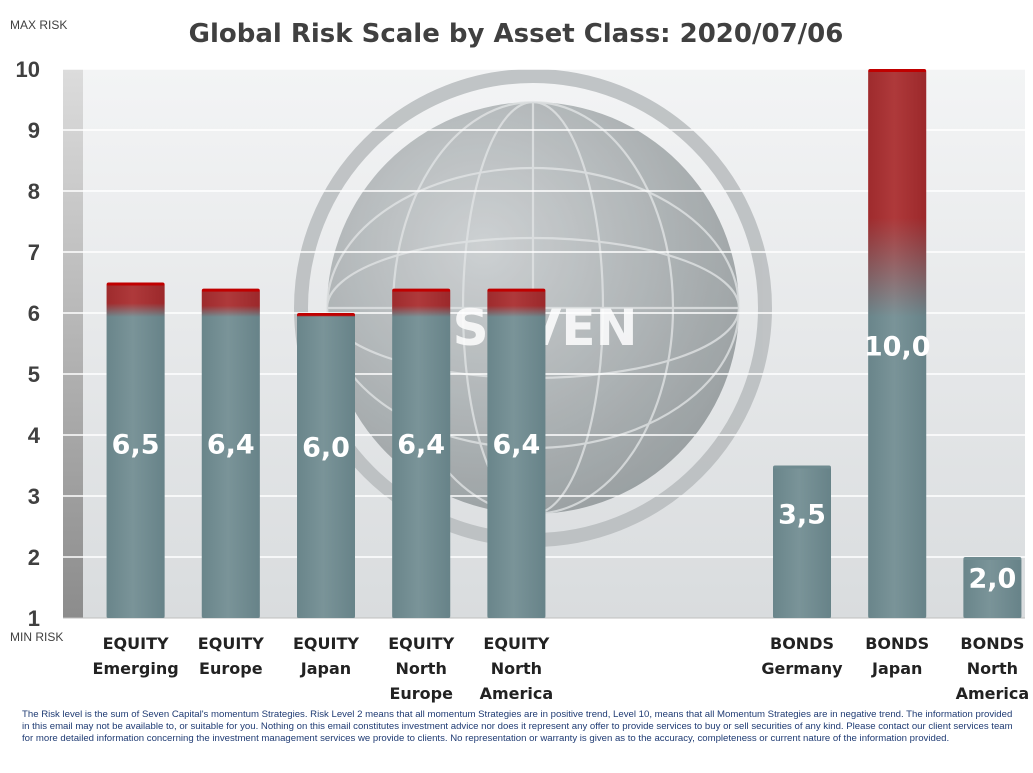  Describe the element at coordinates (36, 637) in the screenshot. I see `min-risk-label: MIN RISK` at that location.